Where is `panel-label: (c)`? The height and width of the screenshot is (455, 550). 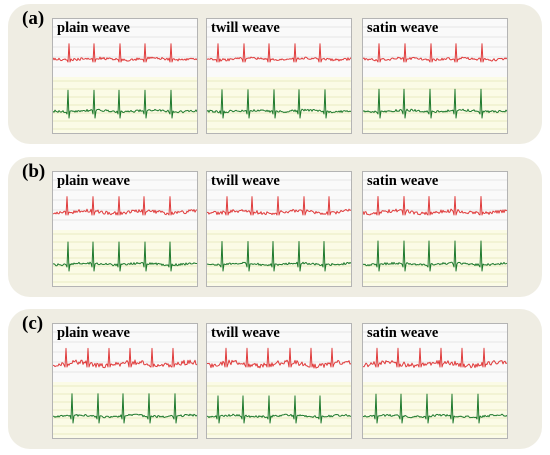
panel-label: (c) is located at coordinates (33, 323).